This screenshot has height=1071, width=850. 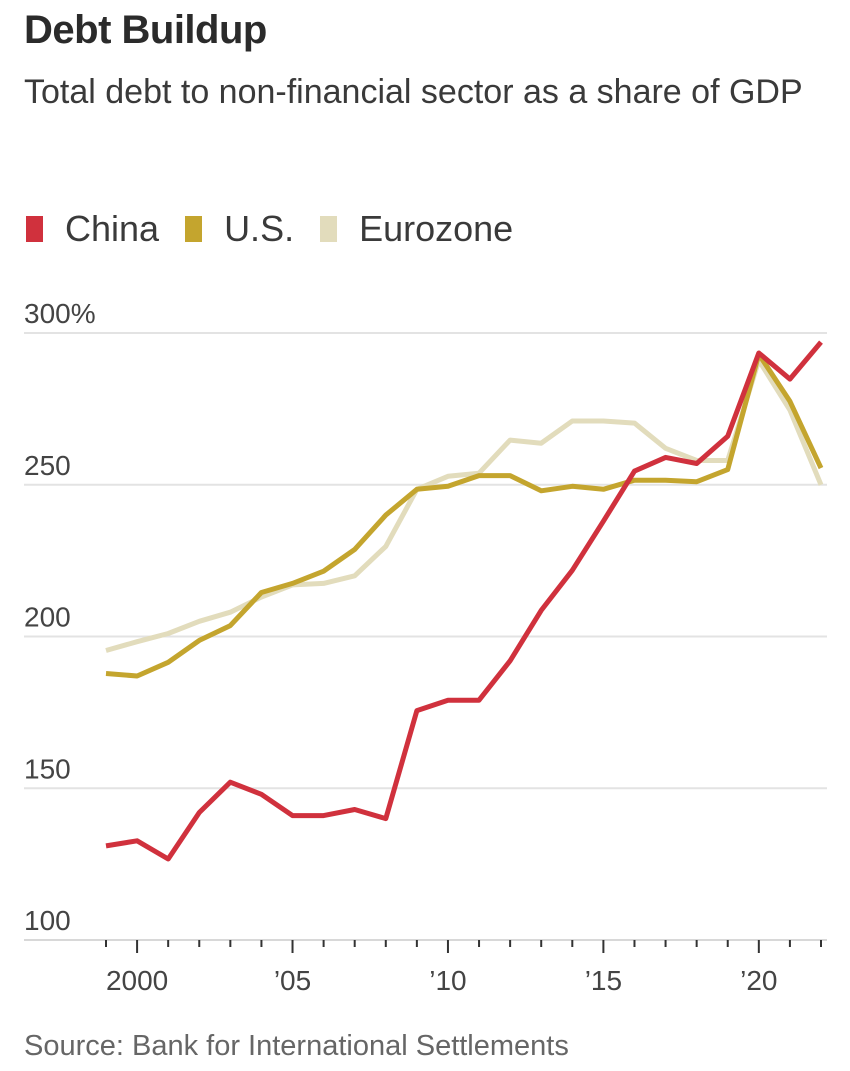 I want to click on legend: China U.S. Eurozone, so click(x=282, y=229).